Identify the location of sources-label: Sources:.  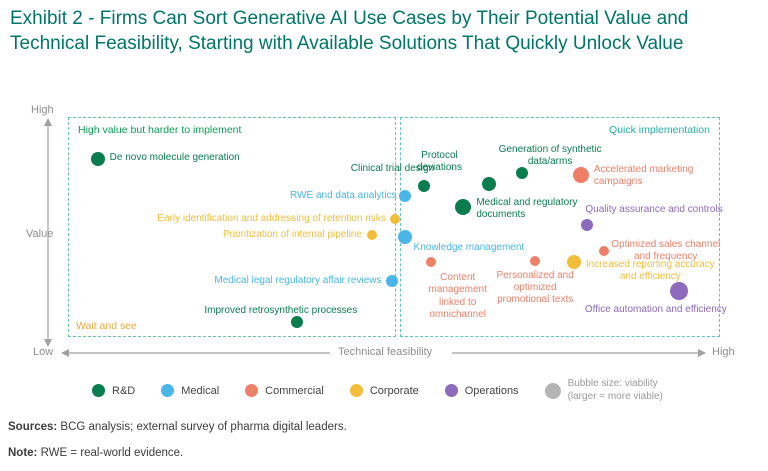
(33, 427).